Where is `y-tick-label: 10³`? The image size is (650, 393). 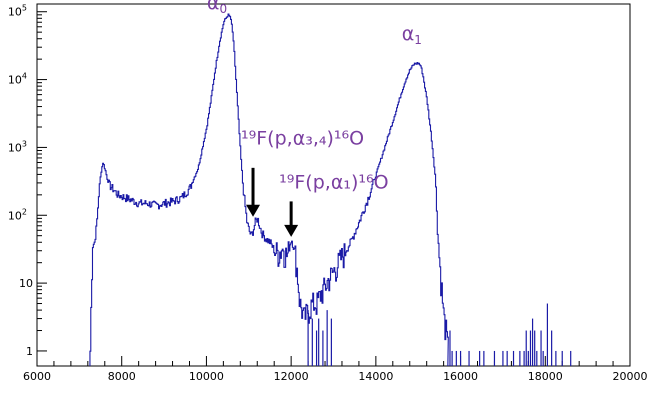
y-tick-label: 10³ is located at coordinates (17, 146).